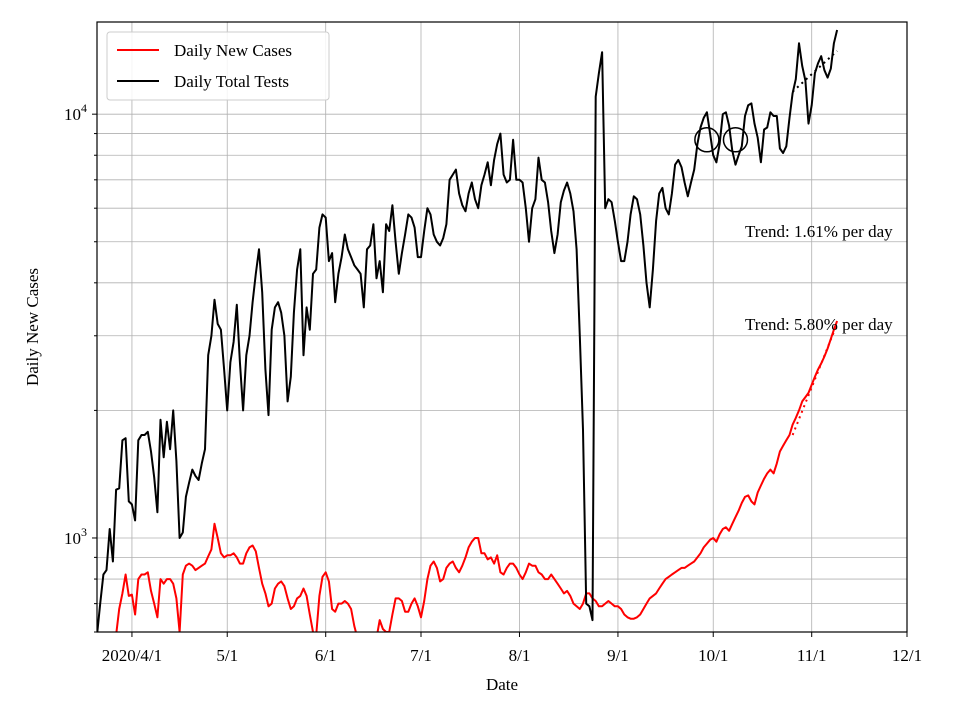 This screenshot has width=960, height=720. Describe the element at coordinates (819, 278) in the screenshot. I see `trend-annotations: Trend: 1.61% per day Trend: 5.80% per day` at that location.